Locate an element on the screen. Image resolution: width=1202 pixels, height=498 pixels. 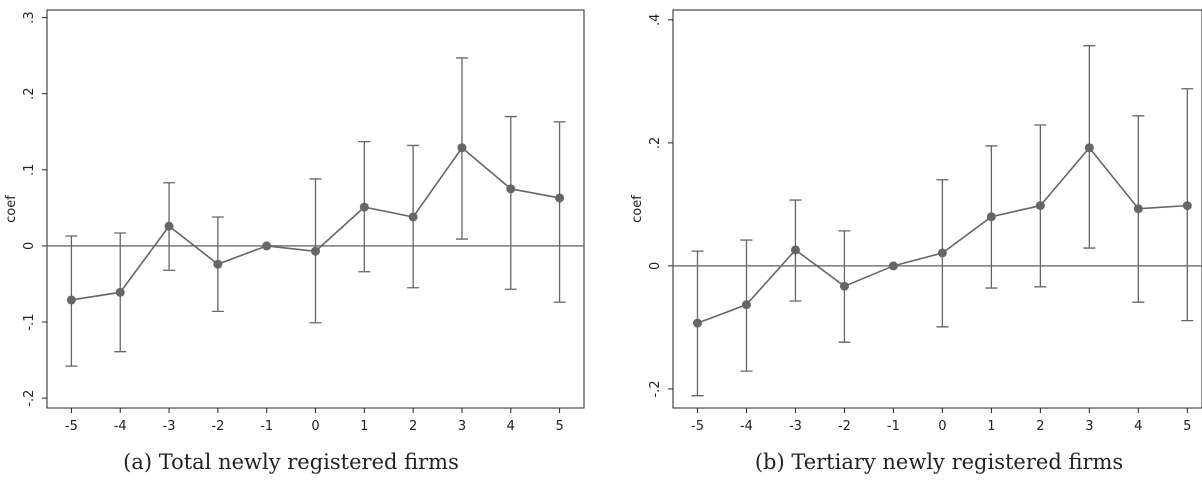
caption: (b) Tertiary newly registered firms is located at coordinates (939, 462).